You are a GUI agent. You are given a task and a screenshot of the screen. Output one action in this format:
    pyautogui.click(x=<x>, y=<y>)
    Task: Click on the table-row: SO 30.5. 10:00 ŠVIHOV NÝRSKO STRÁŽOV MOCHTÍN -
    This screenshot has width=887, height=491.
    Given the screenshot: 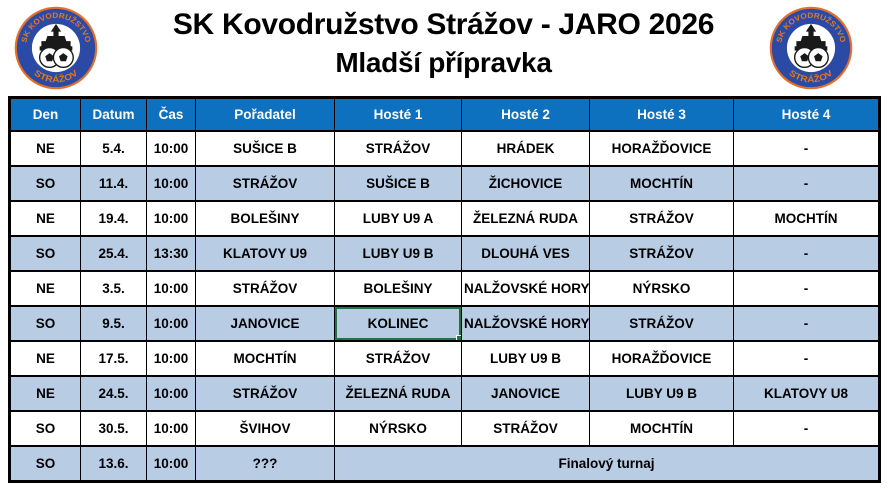 What is the action you would take?
    pyautogui.click(x=444, y=428)
    